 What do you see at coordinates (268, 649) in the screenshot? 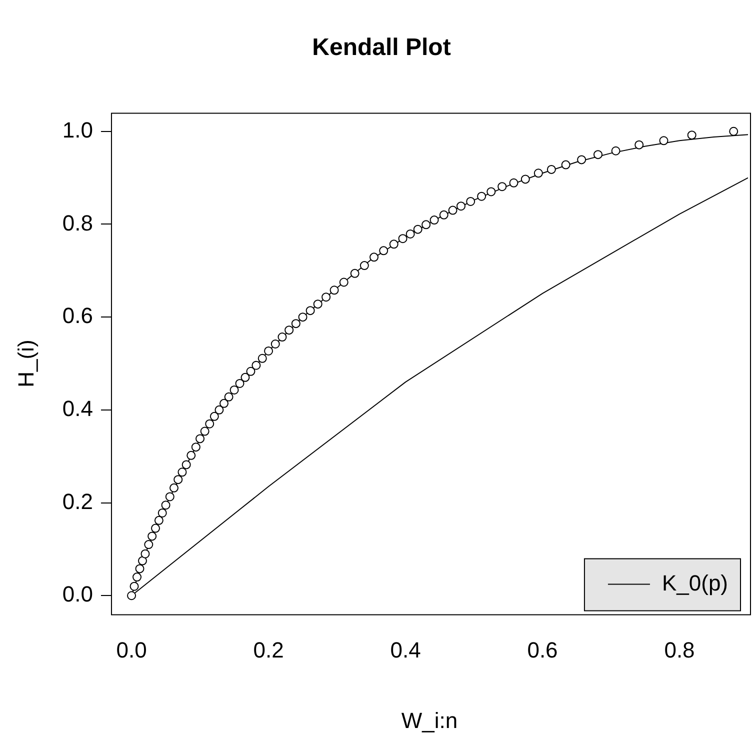
I see `x-tick-label: 0.2` at bounding box center [268, 649].